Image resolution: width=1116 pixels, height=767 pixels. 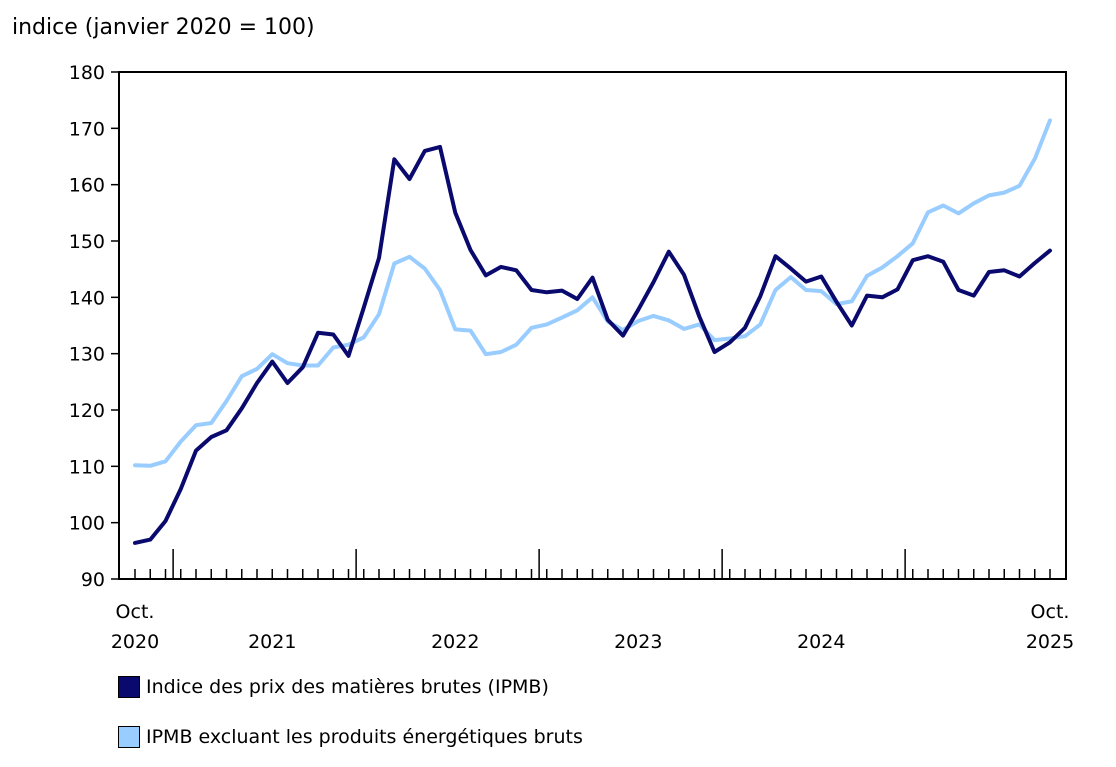 I want to click on y-tick-label: 180, so click(x=87, y=73).